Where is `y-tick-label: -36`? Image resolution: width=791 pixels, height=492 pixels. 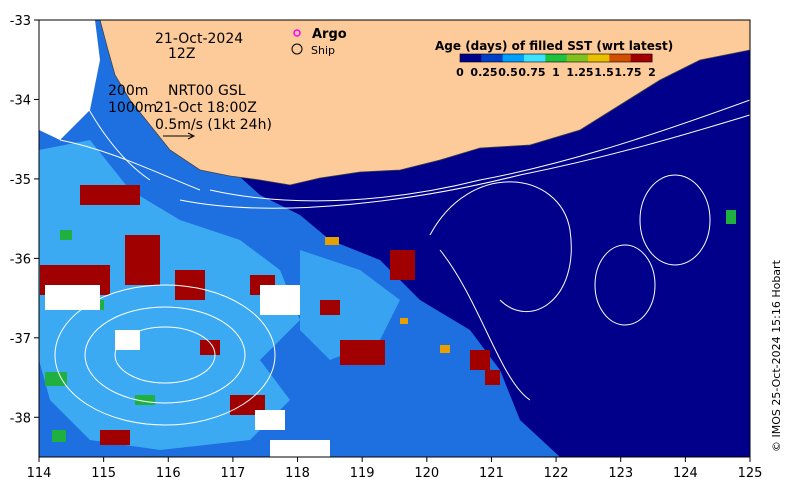 y-tick-label: -36 is located at coordinates (20, 259).